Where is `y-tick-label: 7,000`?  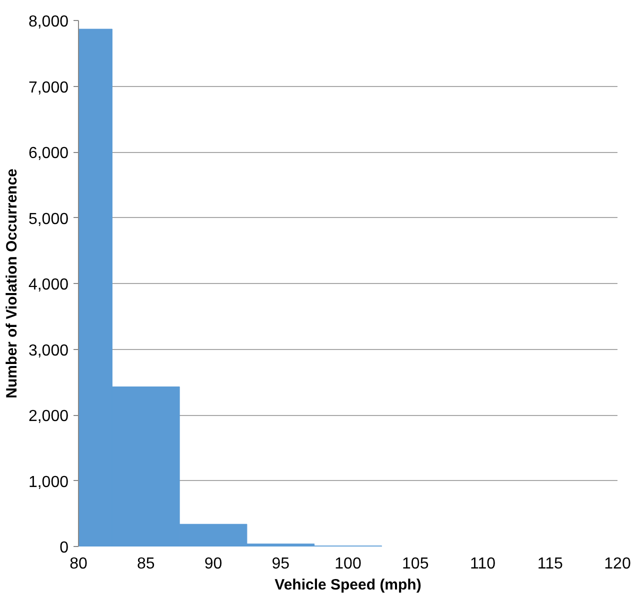
y-tick-label: 7,000 is located at coordinates (48, 87).